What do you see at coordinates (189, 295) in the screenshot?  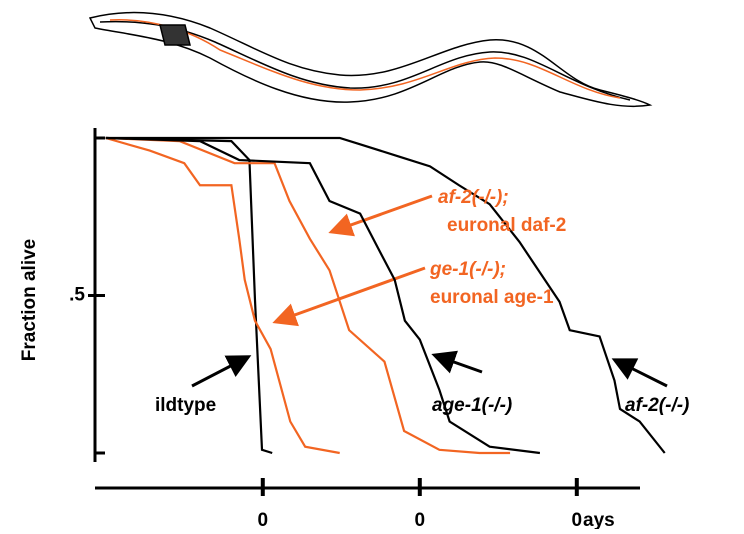 I see `survival-curve` at bounding box center [189, 295].